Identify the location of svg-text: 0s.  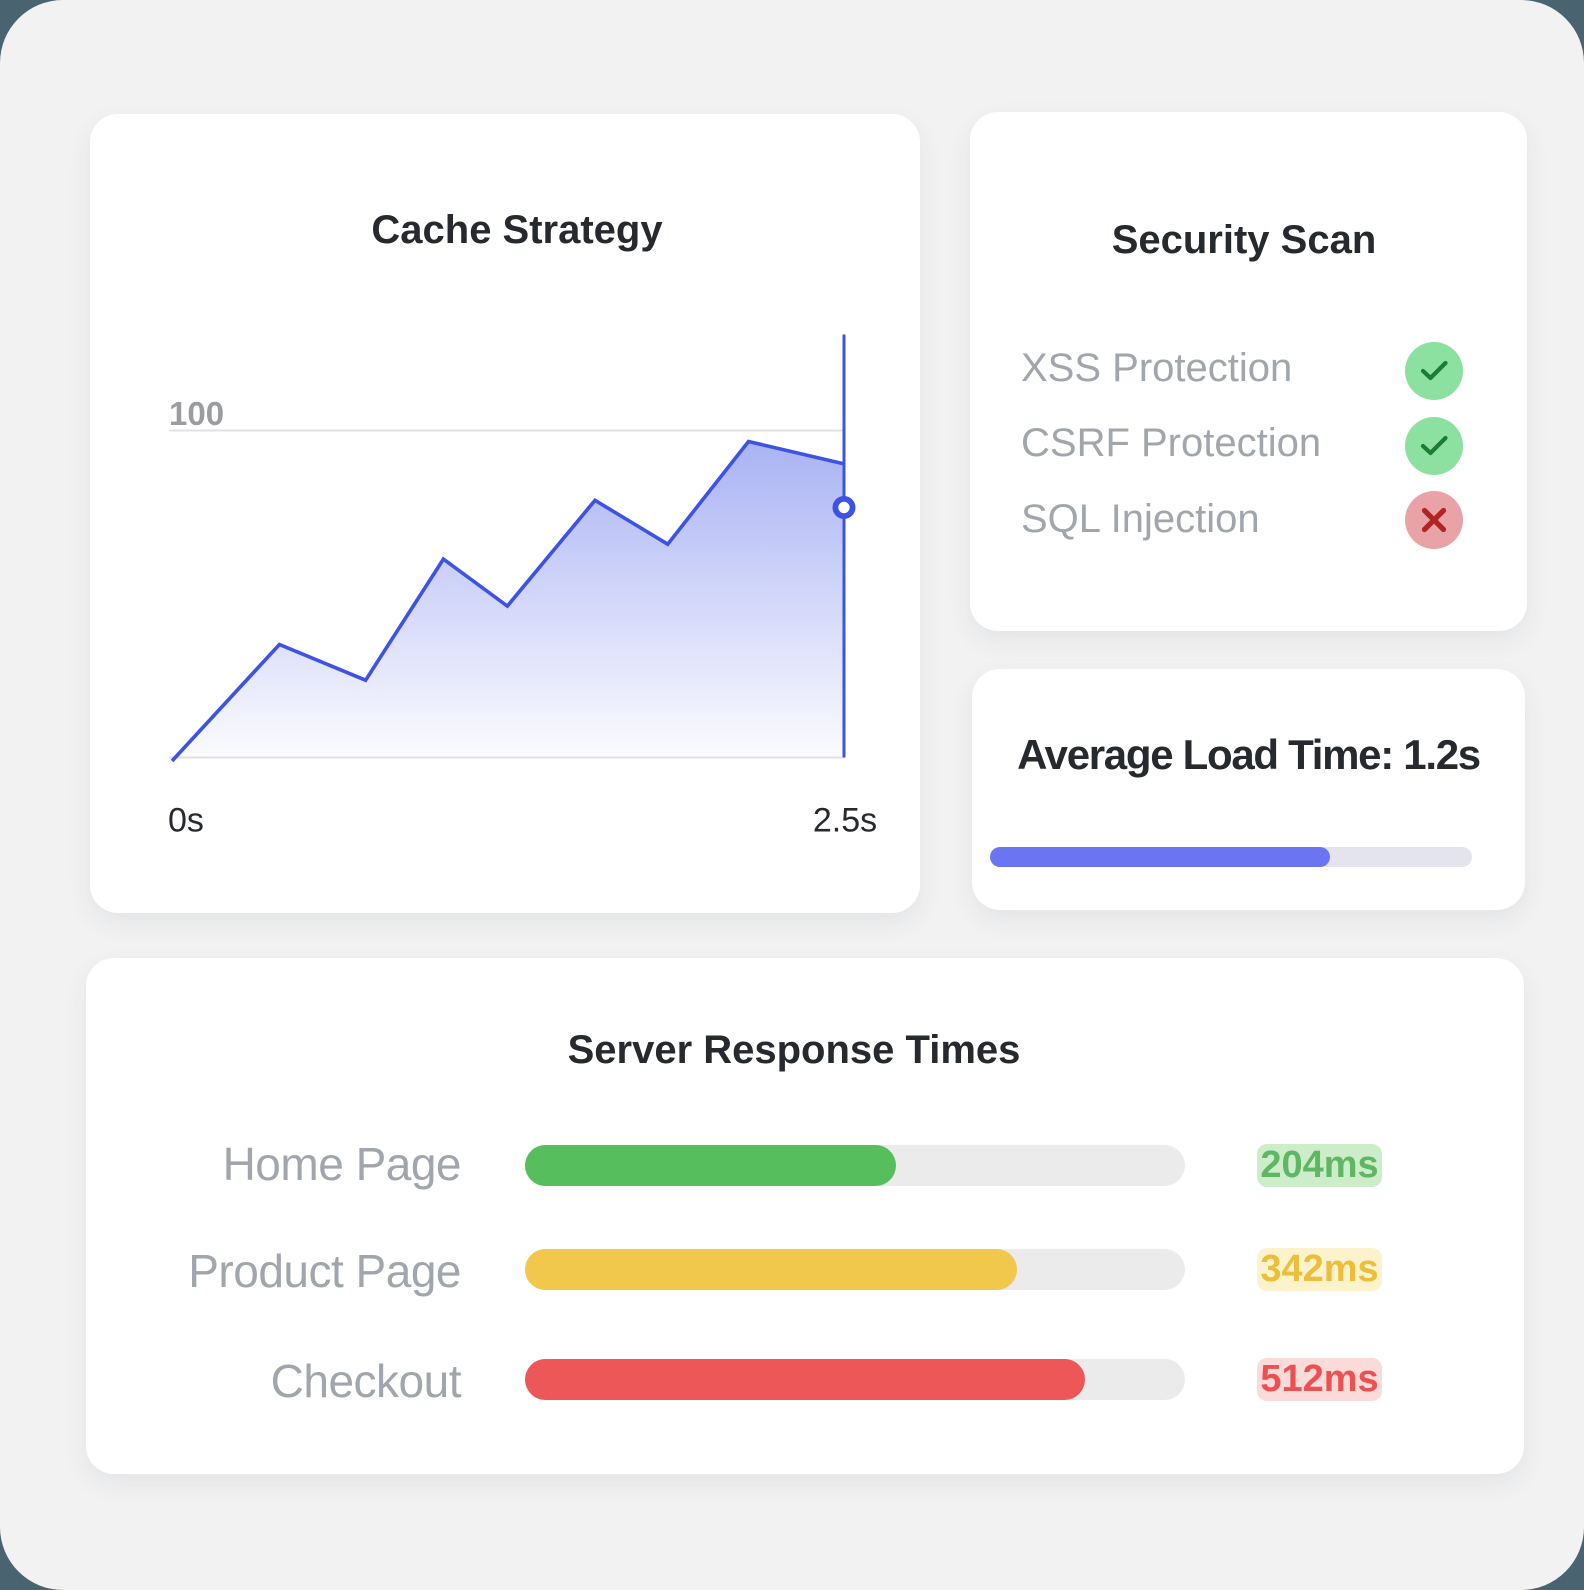
(186, 821).